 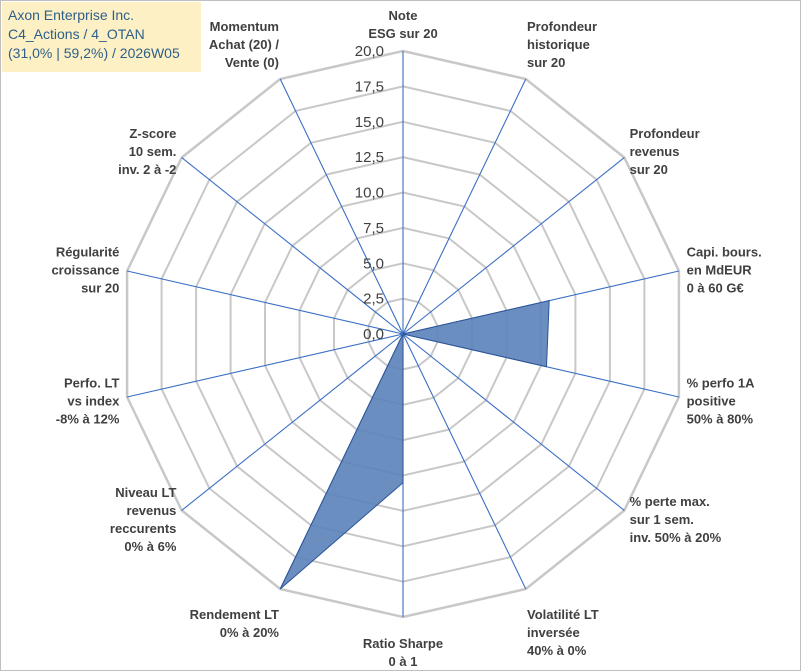 What do you see at coordinates (715, 287) in the screenshot?
I see `axis-label-line: 0 à 60 G€` at bounding box center [715, 287].